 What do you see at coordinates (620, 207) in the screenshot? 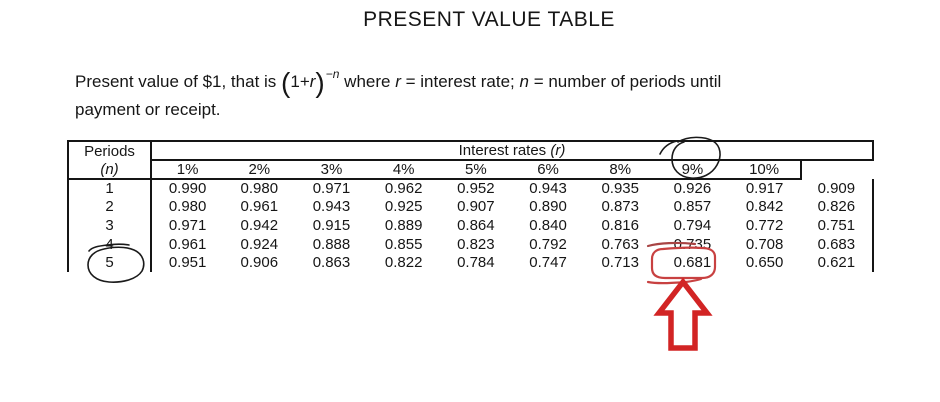
I see `value-cell: 0.873` at bounding box center [620, 207].